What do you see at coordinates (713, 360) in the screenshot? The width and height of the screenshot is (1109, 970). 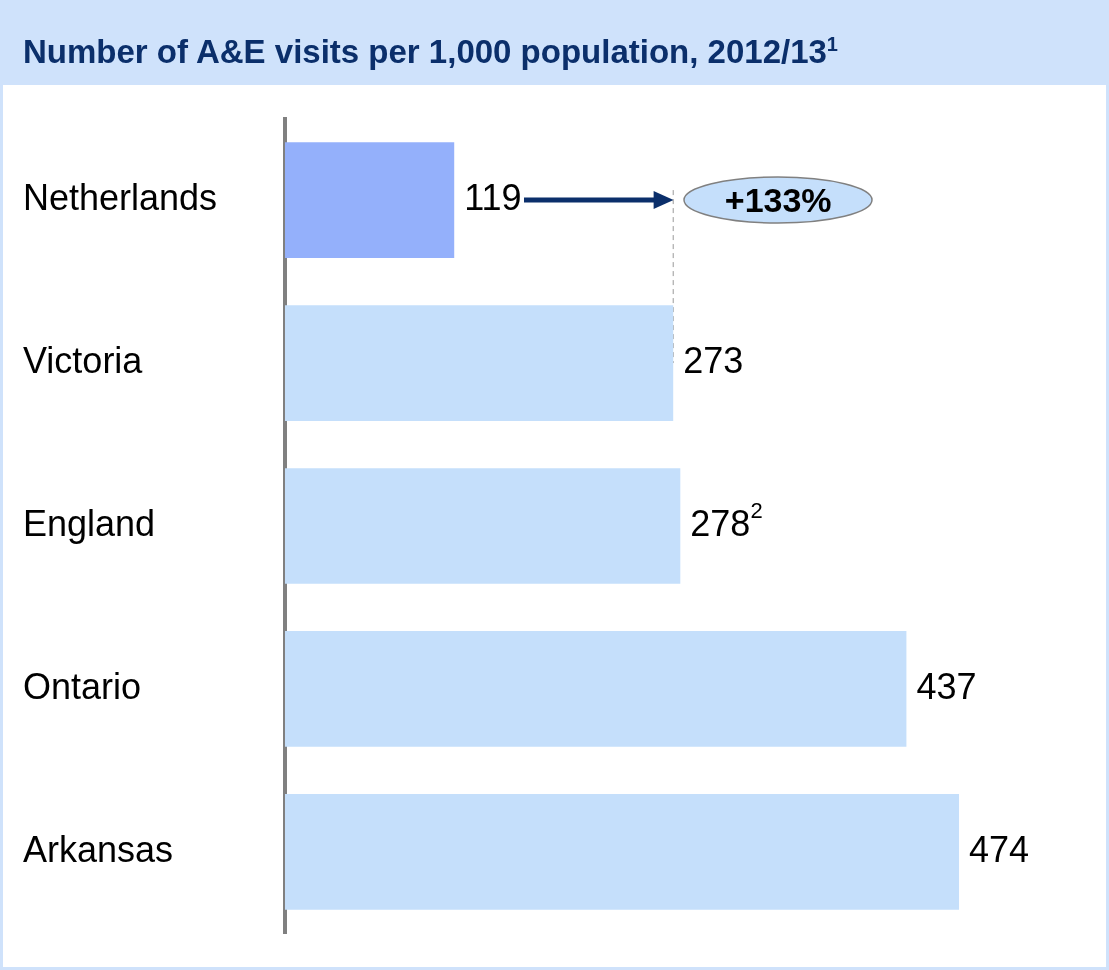 I see `data-label: 273` at bounding box center [713, 360].